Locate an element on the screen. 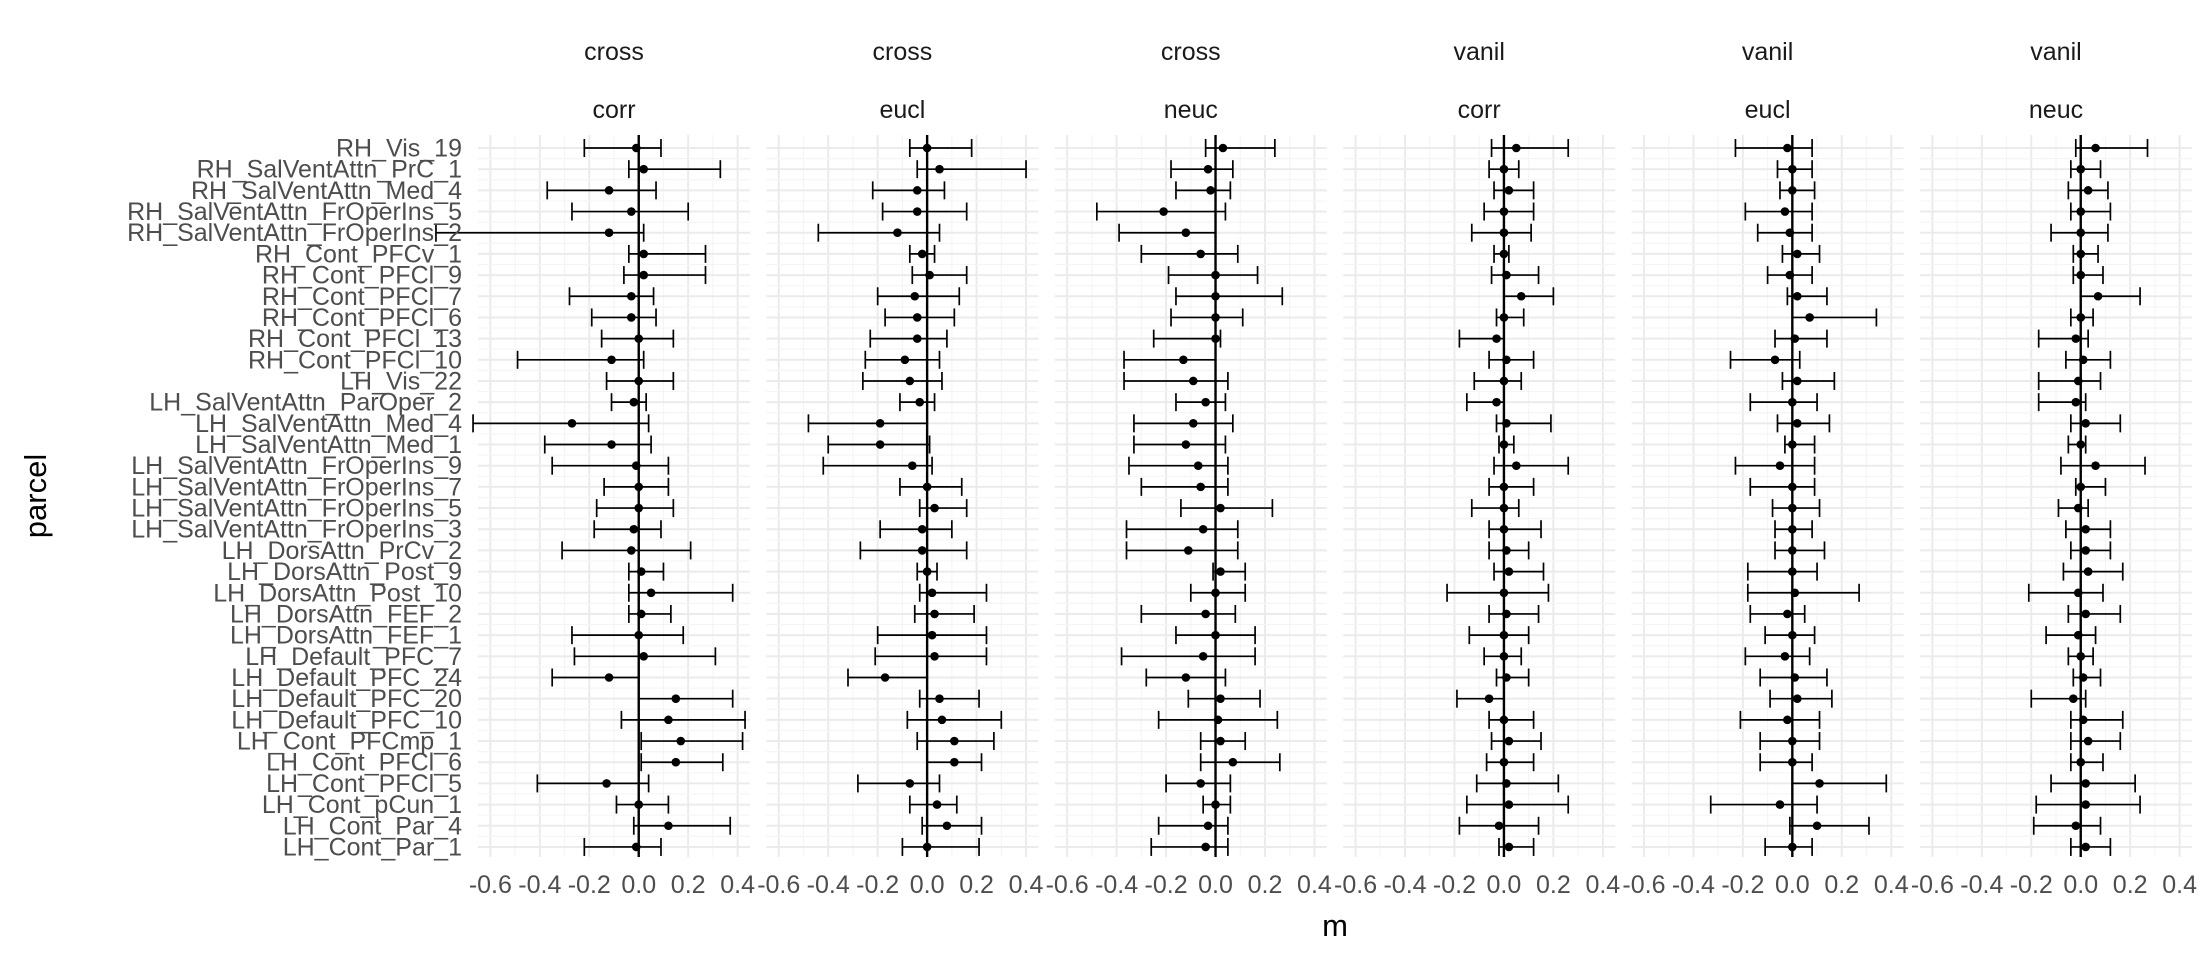  facet-panel-5: vanil eucl -0.6 -0.4 -0.2 0.0 0.2 0.4 is located at coordinates (1765, 468).